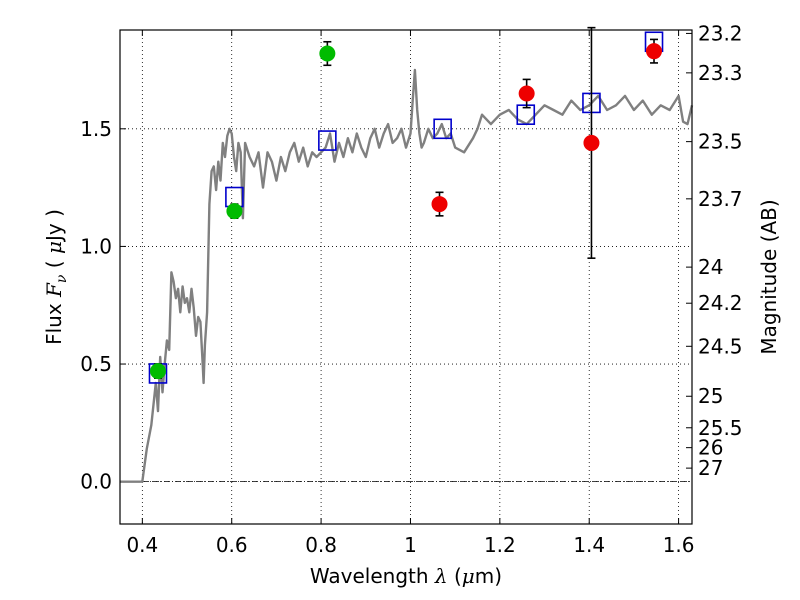  I want to click on y-tick-label: 1.0, so click(96, 246).